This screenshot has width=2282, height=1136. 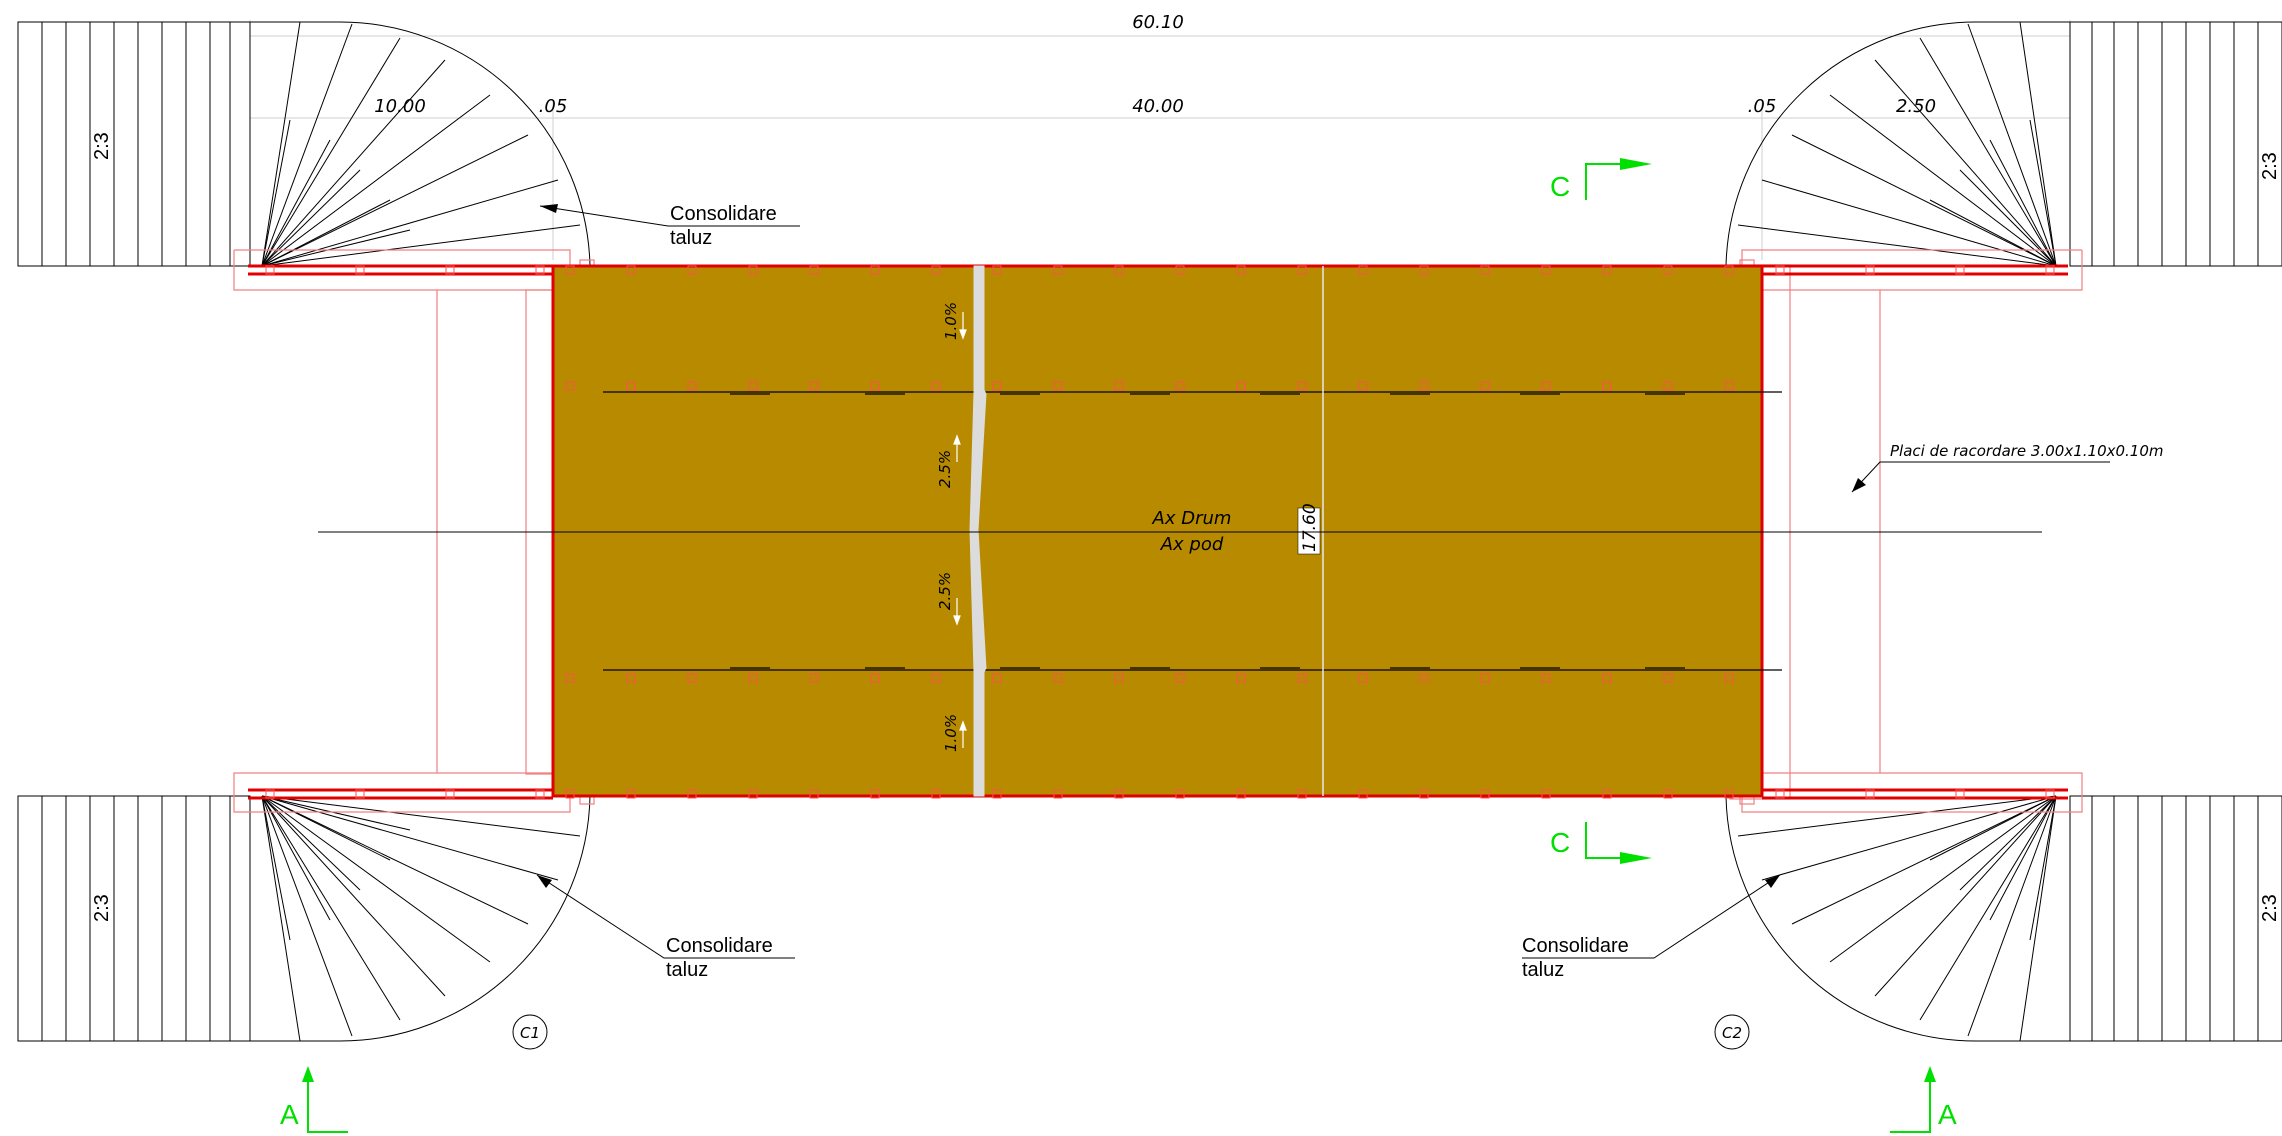 What do you see at coordinates (420, 144) in the screenshot?
I see `slope-cone-top-left` at bounding box center [420, 144].